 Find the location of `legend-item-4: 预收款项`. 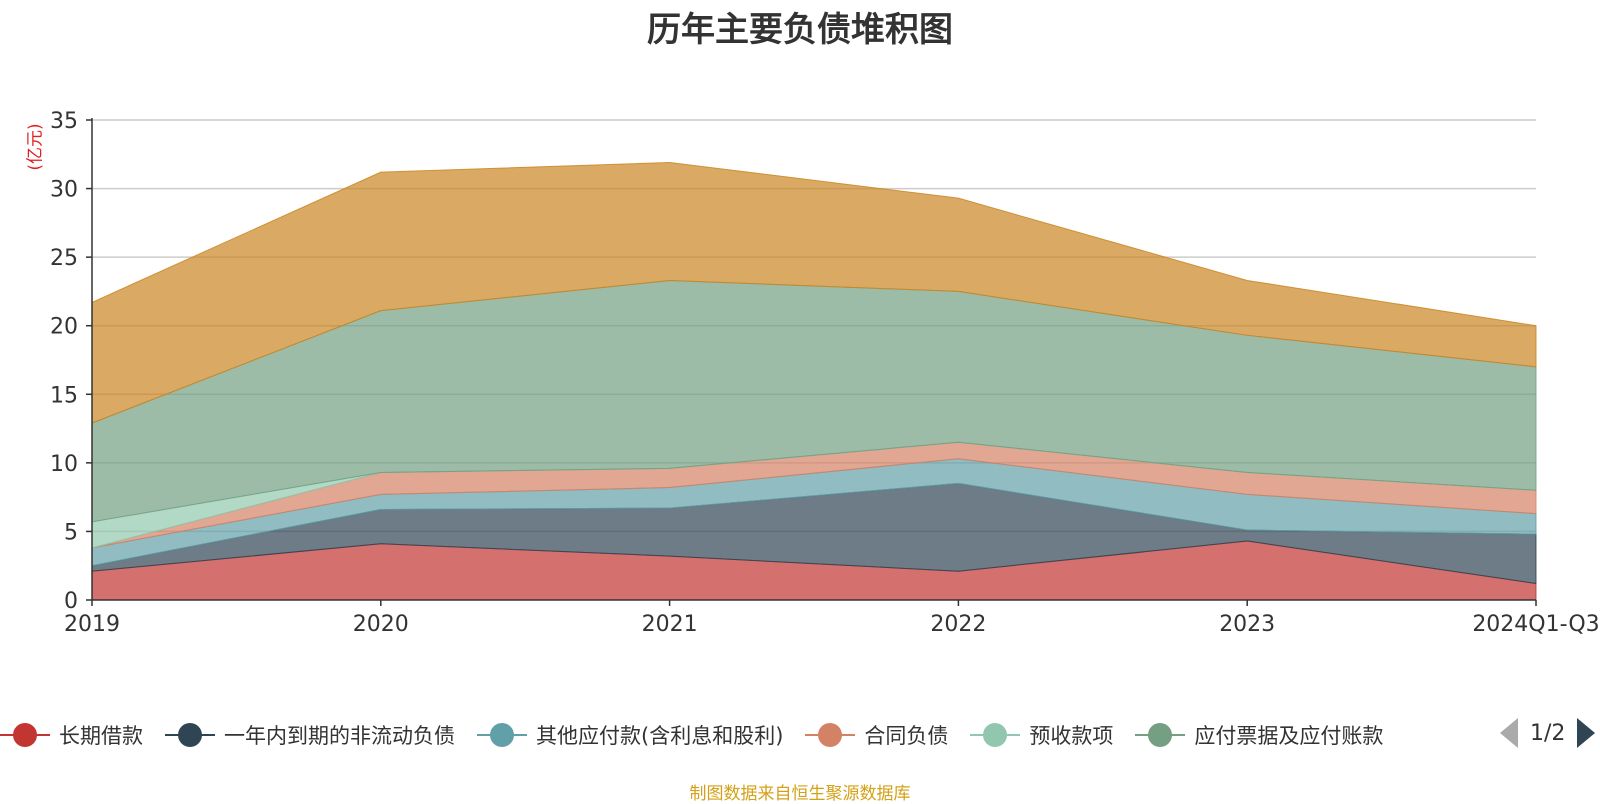

legend-item-4: 预收款项 is located at coordinates (1041, 735).